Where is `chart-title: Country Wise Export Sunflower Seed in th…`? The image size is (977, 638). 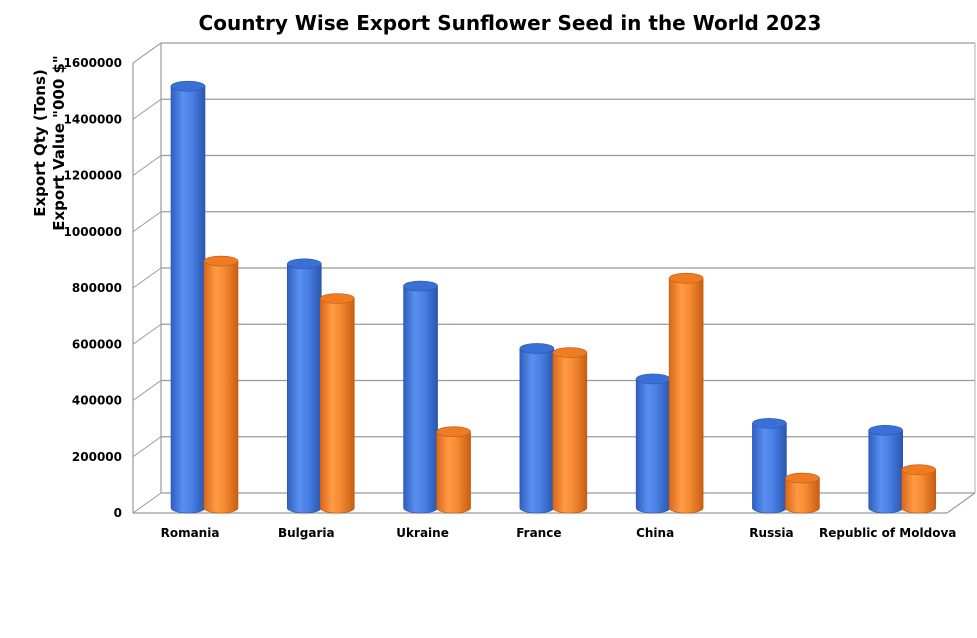 chart-title: Country Wise Export Sunflower Seed in th… is located at coordinates (510, 23).